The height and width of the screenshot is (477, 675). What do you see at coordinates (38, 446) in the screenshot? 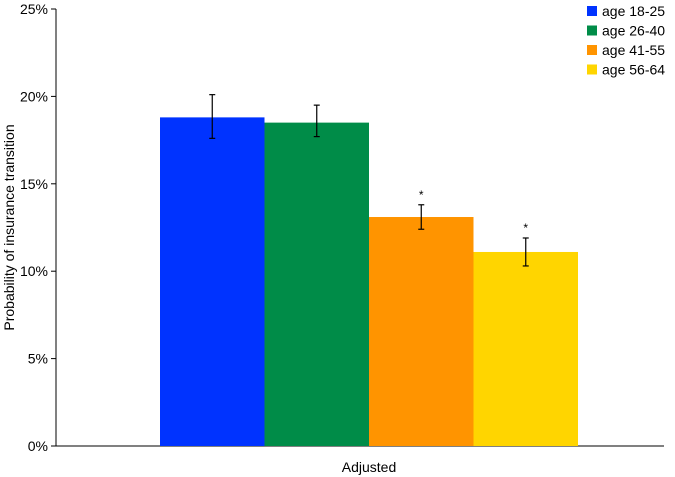
I see `y-tick-label: 0%` at bounding box center [38, 446].